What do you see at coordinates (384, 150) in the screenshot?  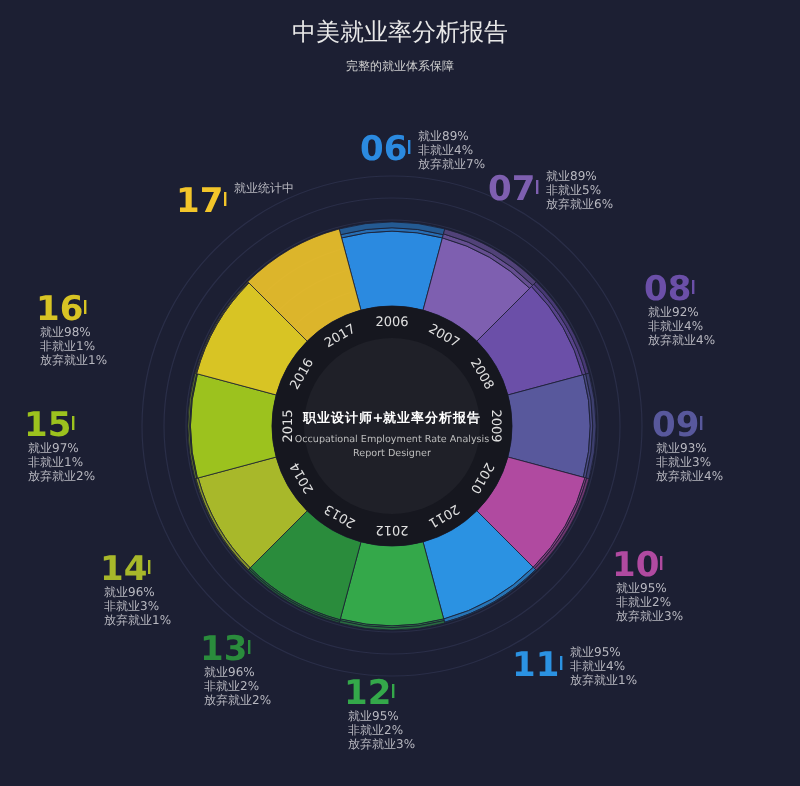 I see `category-label: 06` at bounding box center [384, 150].